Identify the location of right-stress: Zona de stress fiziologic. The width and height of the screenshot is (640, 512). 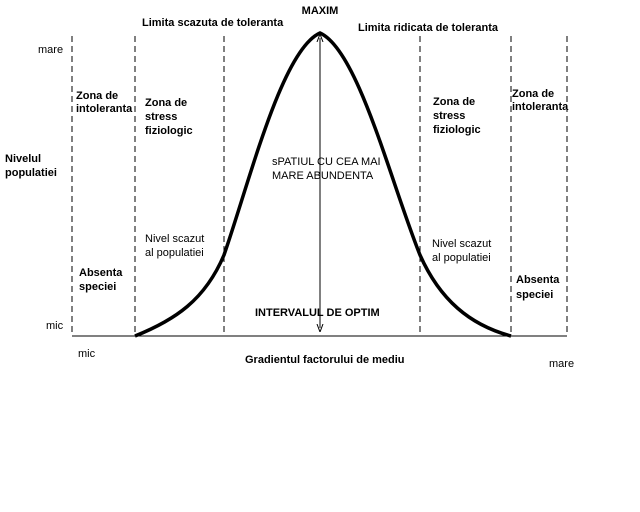
(457, 116).